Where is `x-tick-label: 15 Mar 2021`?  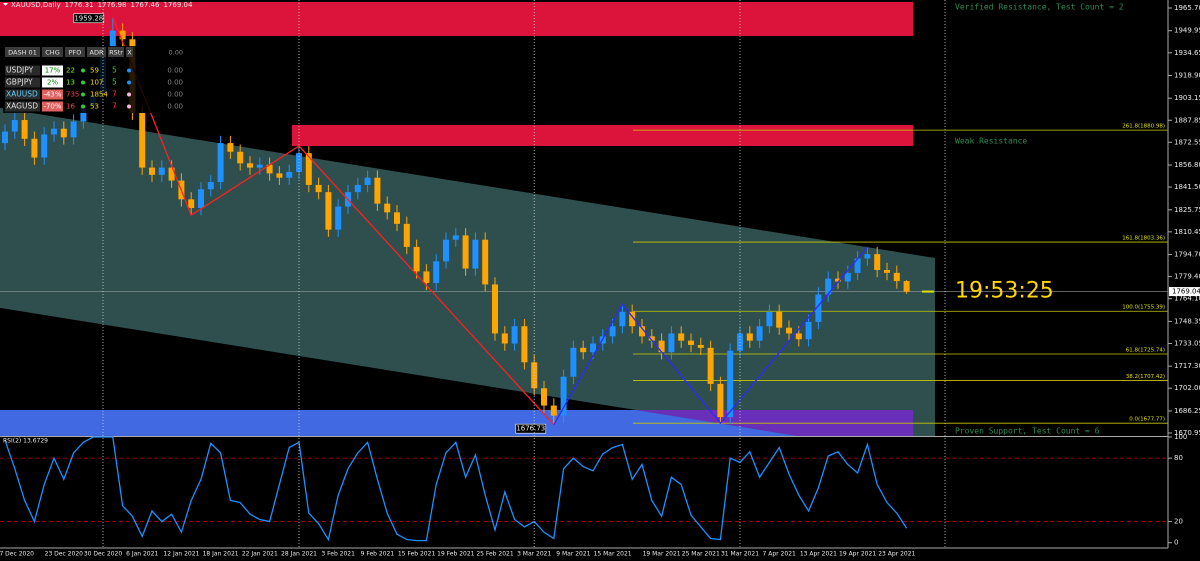
x-tick-label: 15 Mar 2021 is located at coordinates (613, 554).